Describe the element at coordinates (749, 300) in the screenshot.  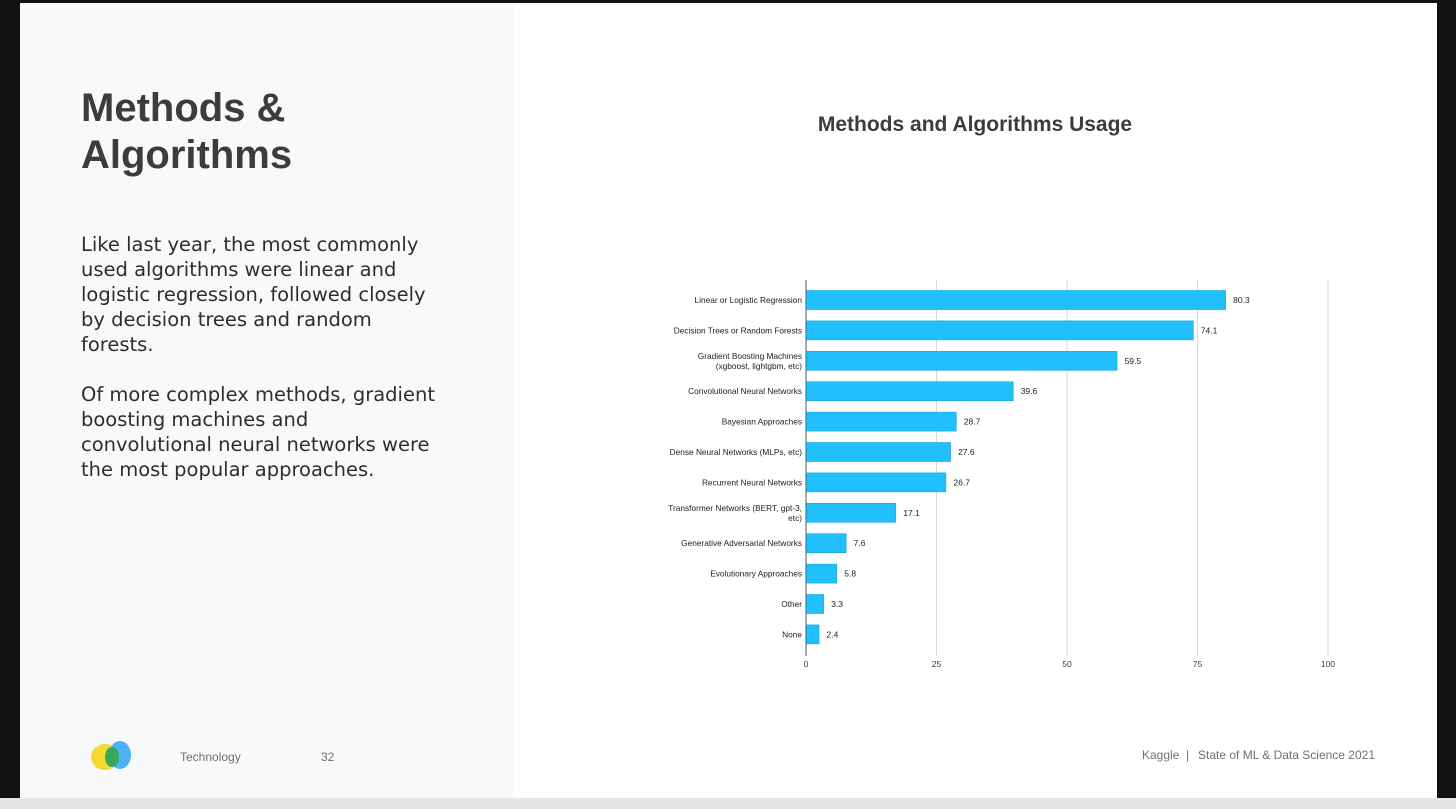
I see `category-label: Linear or Logistic Regression` at that location.